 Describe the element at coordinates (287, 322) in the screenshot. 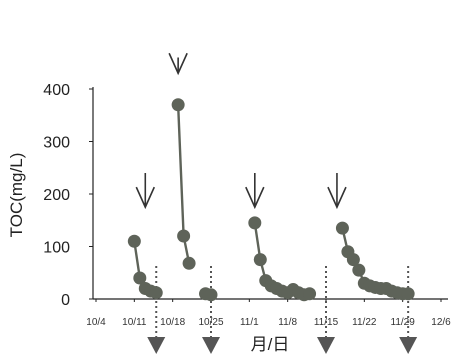

I see `x-tick-label: 11/8` at that location.